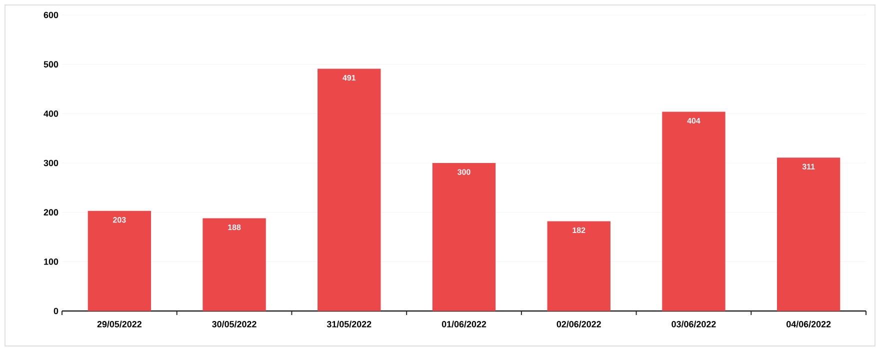 The height and width of the screenshot is (351, 880). What do you see at coordinates (808, 324) in the screenshot?
I see `x-tick-label: 04/06/2022` at bounding box center [808, 324].